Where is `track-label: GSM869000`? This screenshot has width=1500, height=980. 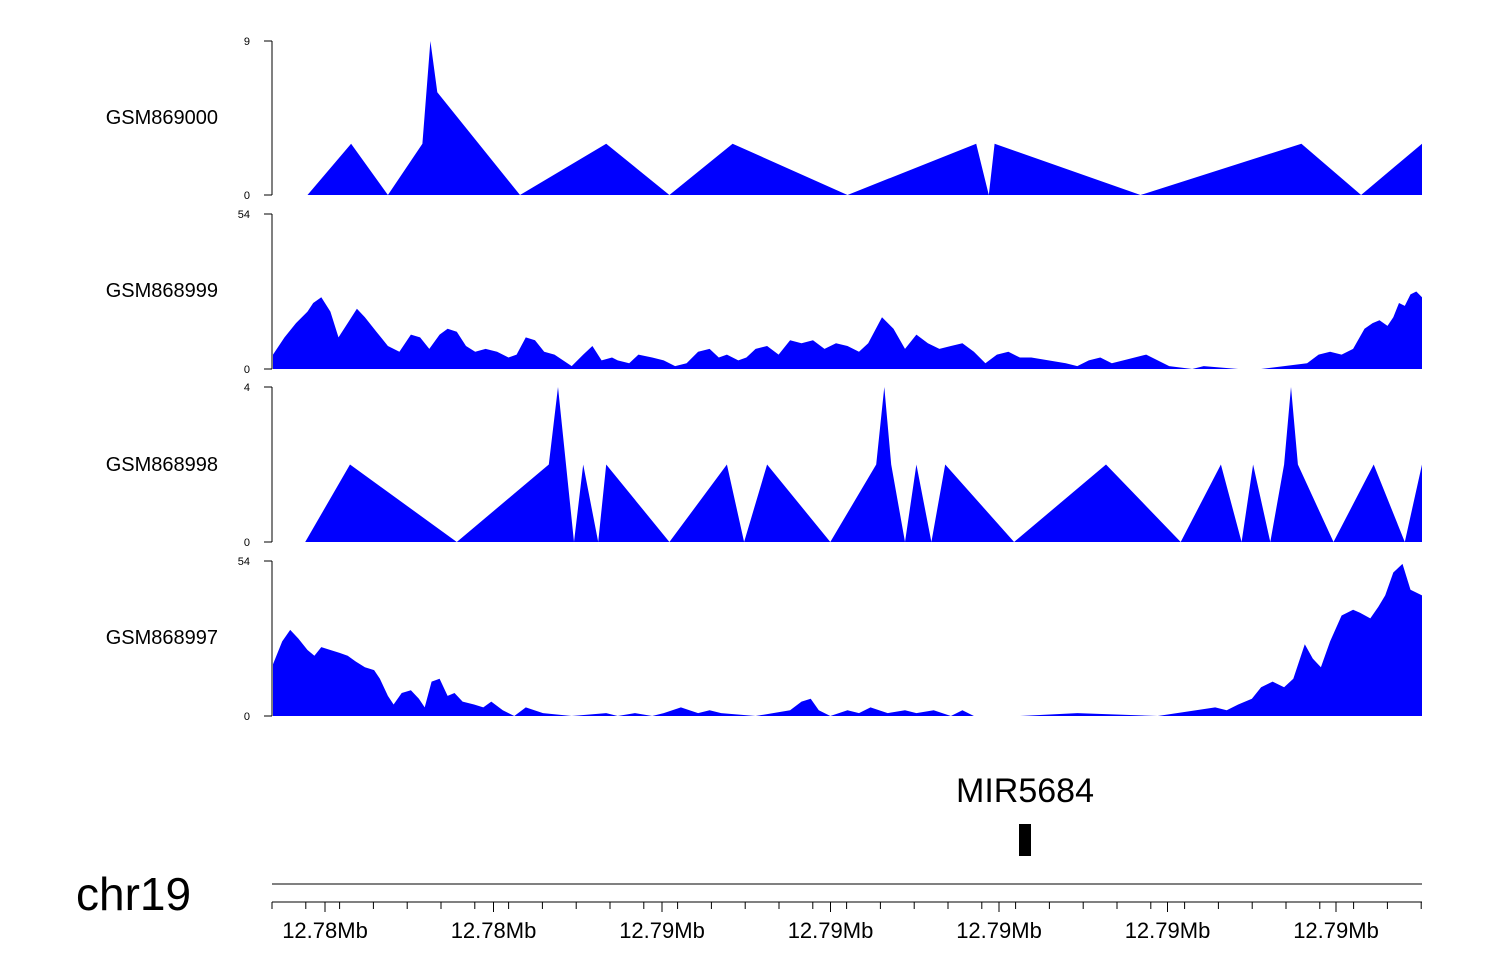 track-label: GSM869000 is located at coordinates (162, 118).